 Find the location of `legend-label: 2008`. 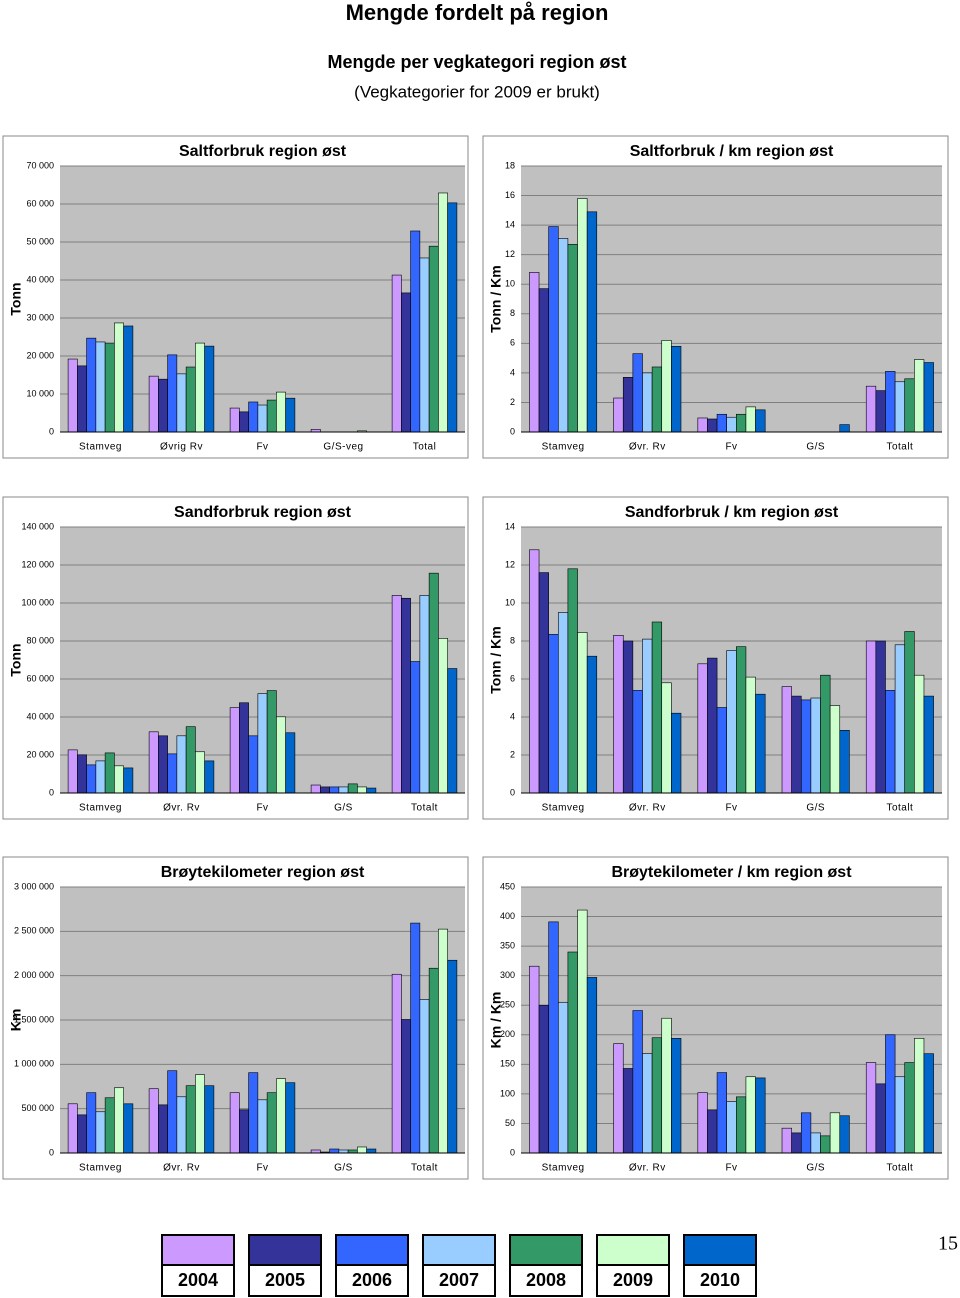

legend-label: 2008 is located at coordinates (546, 1280).